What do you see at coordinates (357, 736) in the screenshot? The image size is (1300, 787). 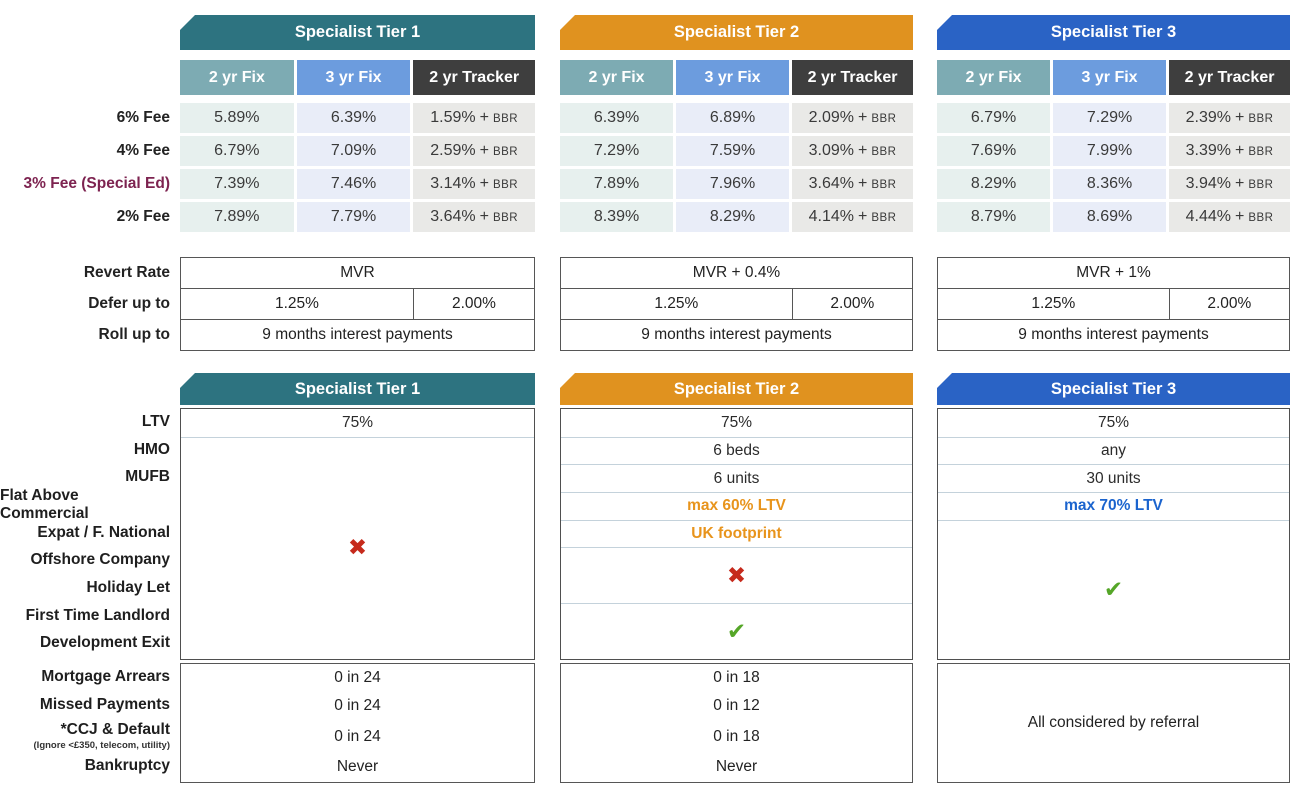 I see `ccj-default-value: 0 in 24` at bounding box center [357, 736].